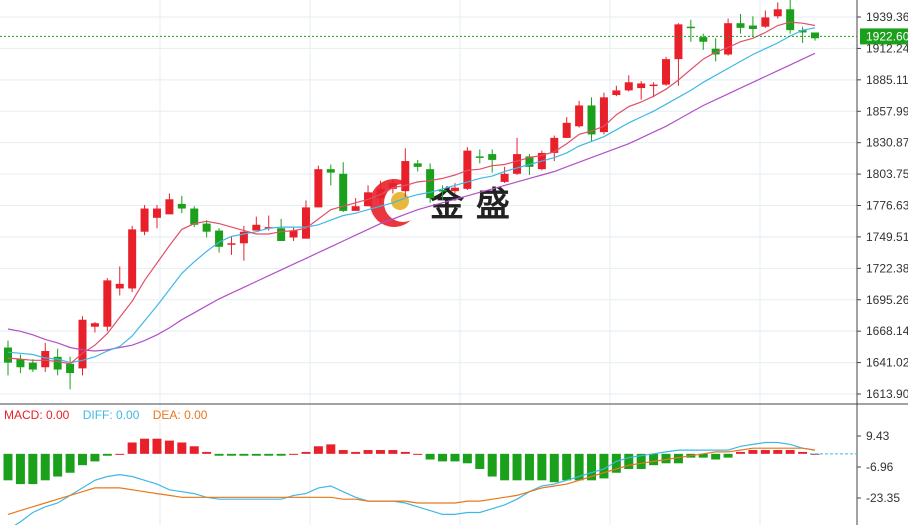 This screenshot has height=525, width=908. Describe the element at coordinates (887, 300) in the screenshot. I see `price-tick-label: 1695.26` at that location.